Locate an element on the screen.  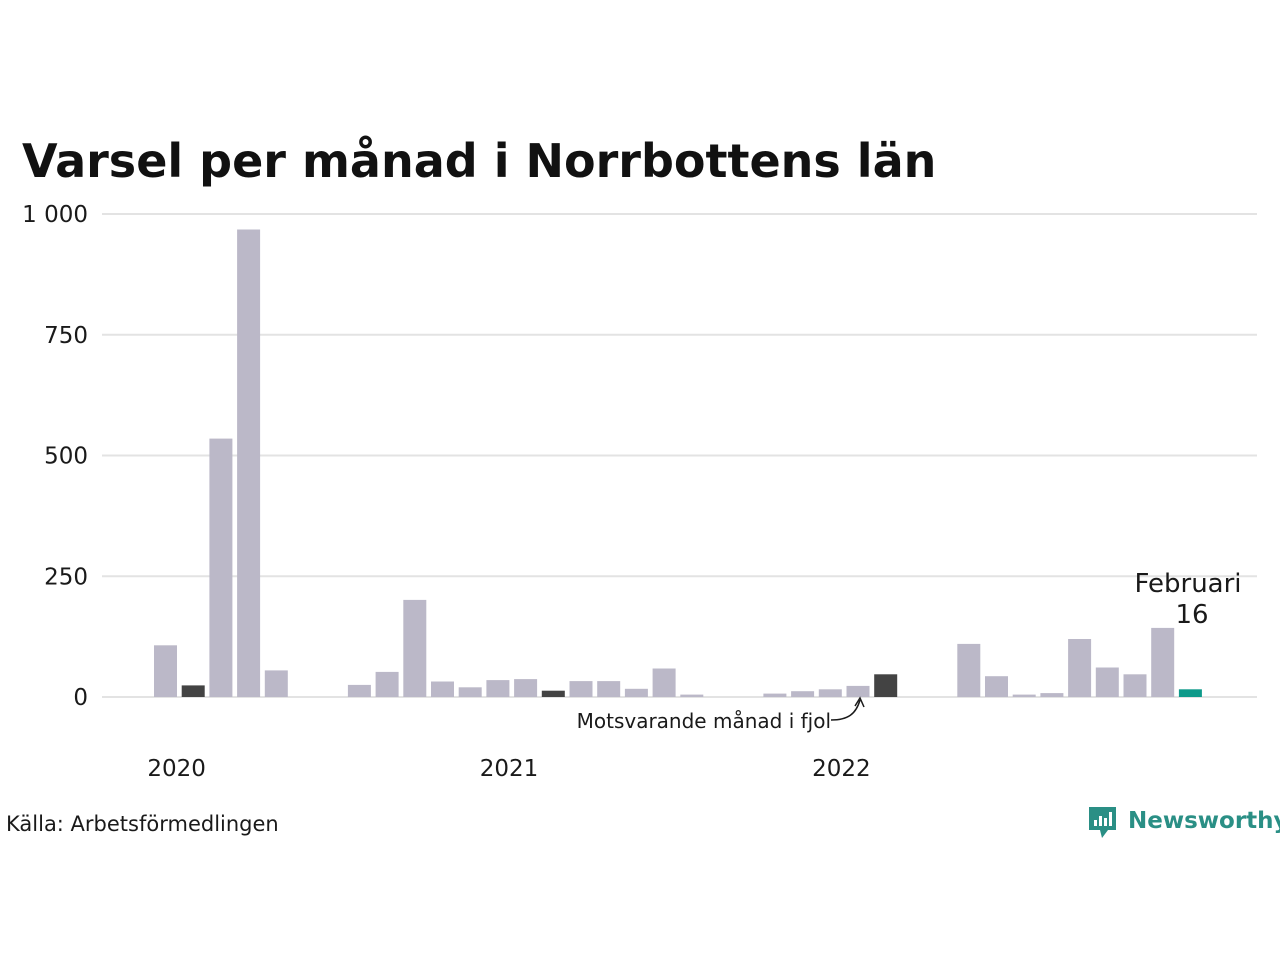
comparison-arrow is located at coordinates (845, 710).